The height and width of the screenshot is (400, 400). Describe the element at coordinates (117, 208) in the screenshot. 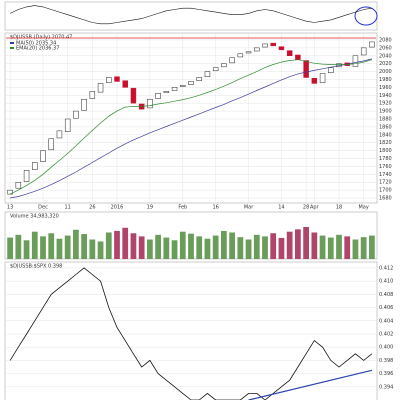

I see `x-tick-label: 2016` at that location.